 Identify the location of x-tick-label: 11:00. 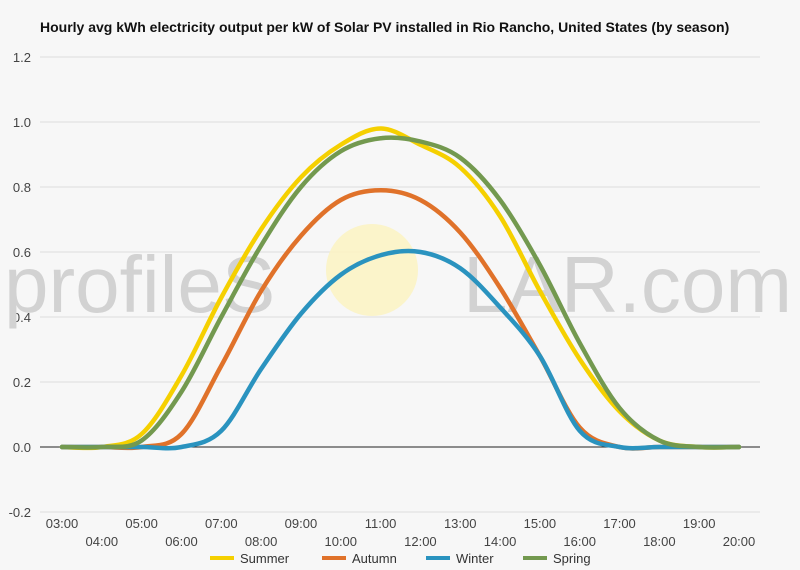
(381, 523).